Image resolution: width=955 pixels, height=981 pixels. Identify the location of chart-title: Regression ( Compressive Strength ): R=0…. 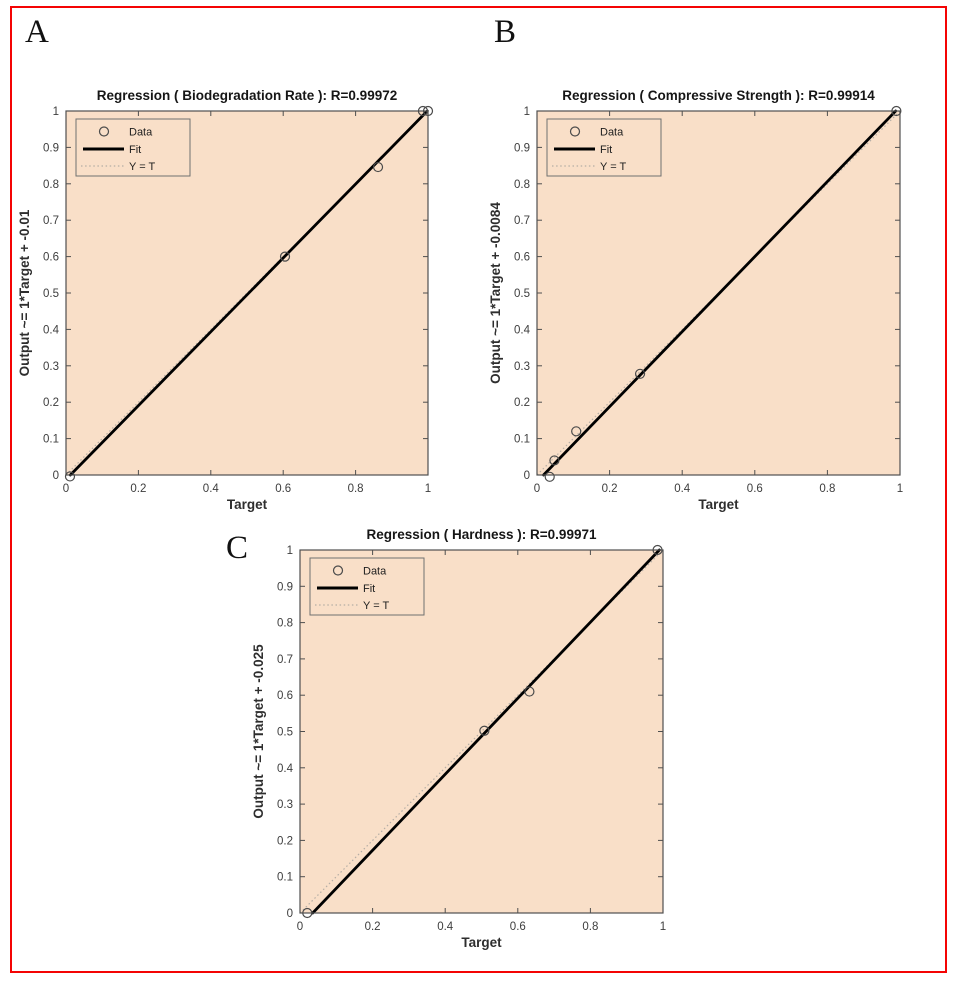
(718, 95).